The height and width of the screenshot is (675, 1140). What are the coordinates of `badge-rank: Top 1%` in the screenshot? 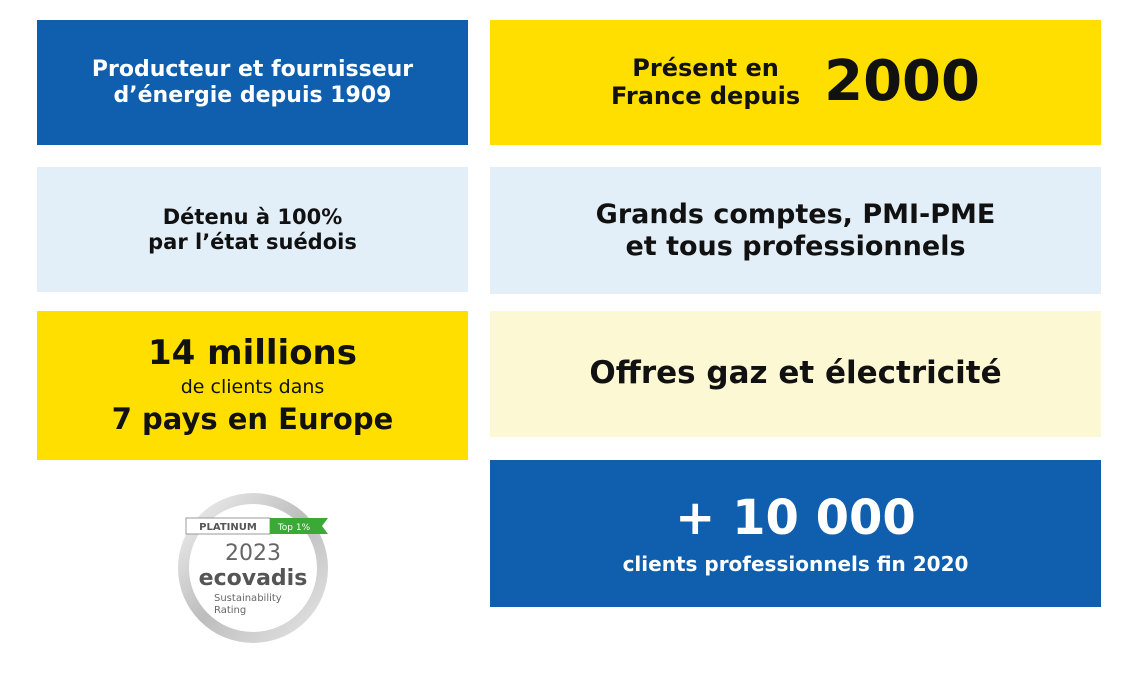 It's located at (294, 528).